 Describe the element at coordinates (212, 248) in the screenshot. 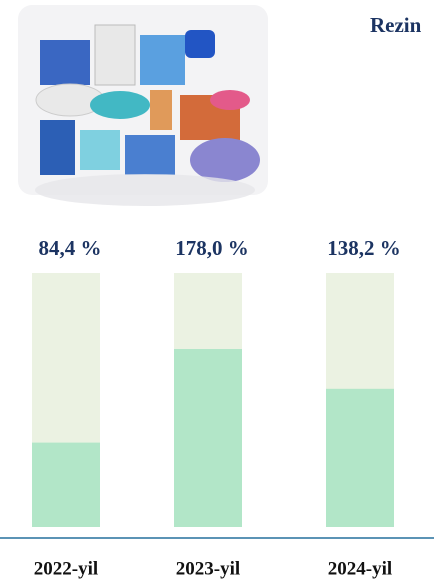

I see `value-label: 178,0 %` at that location.